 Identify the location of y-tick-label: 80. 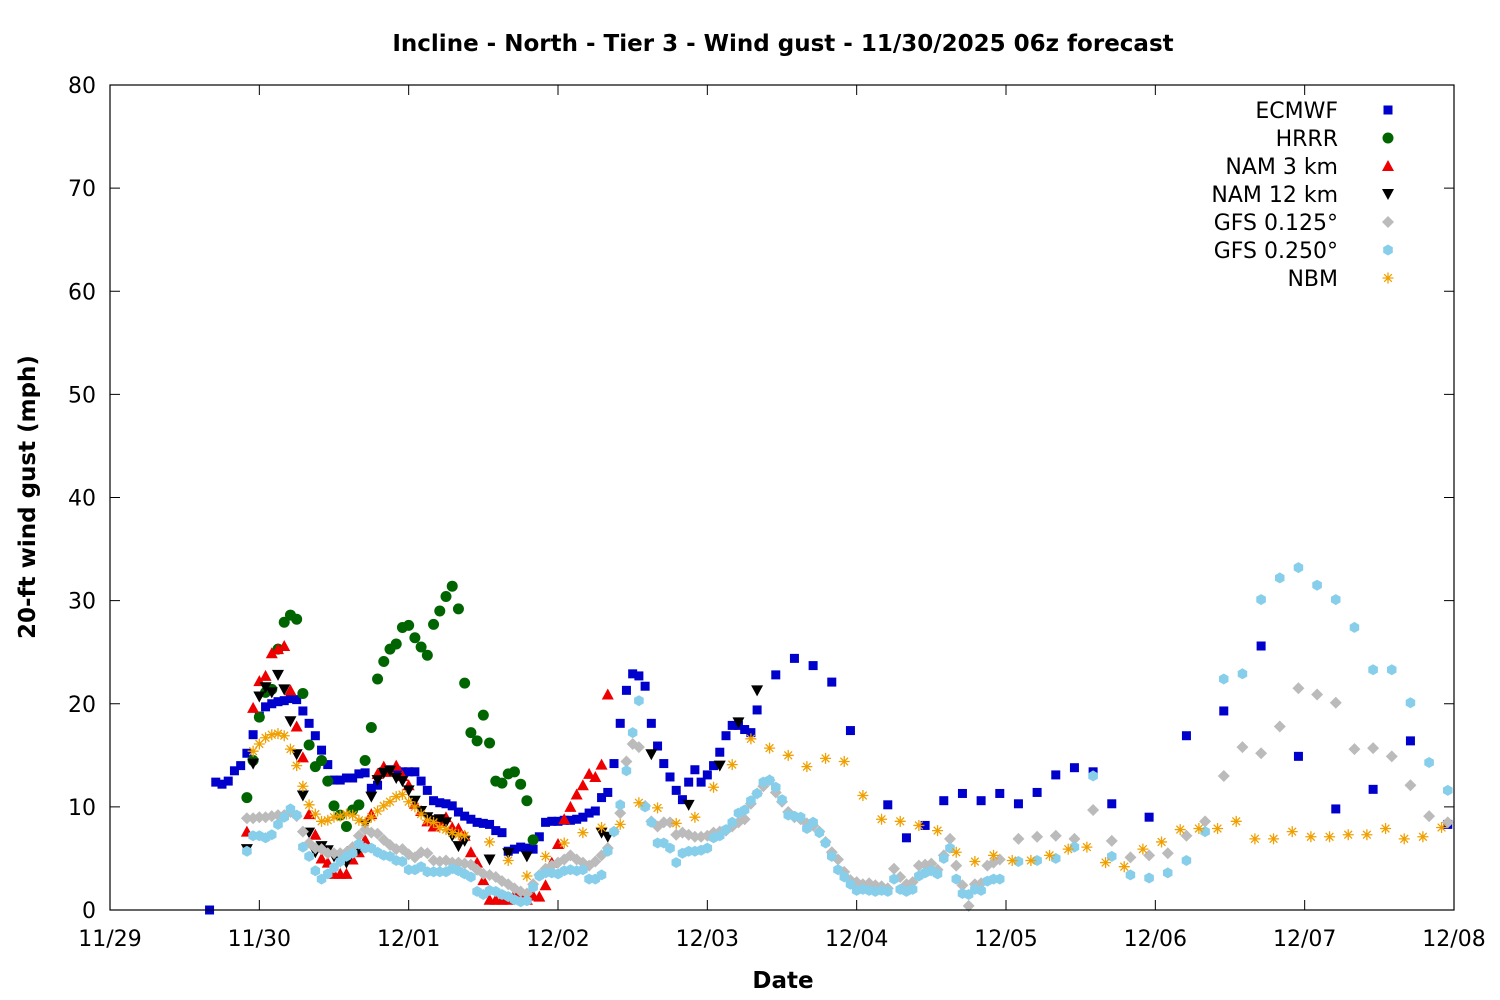
(82, 86).